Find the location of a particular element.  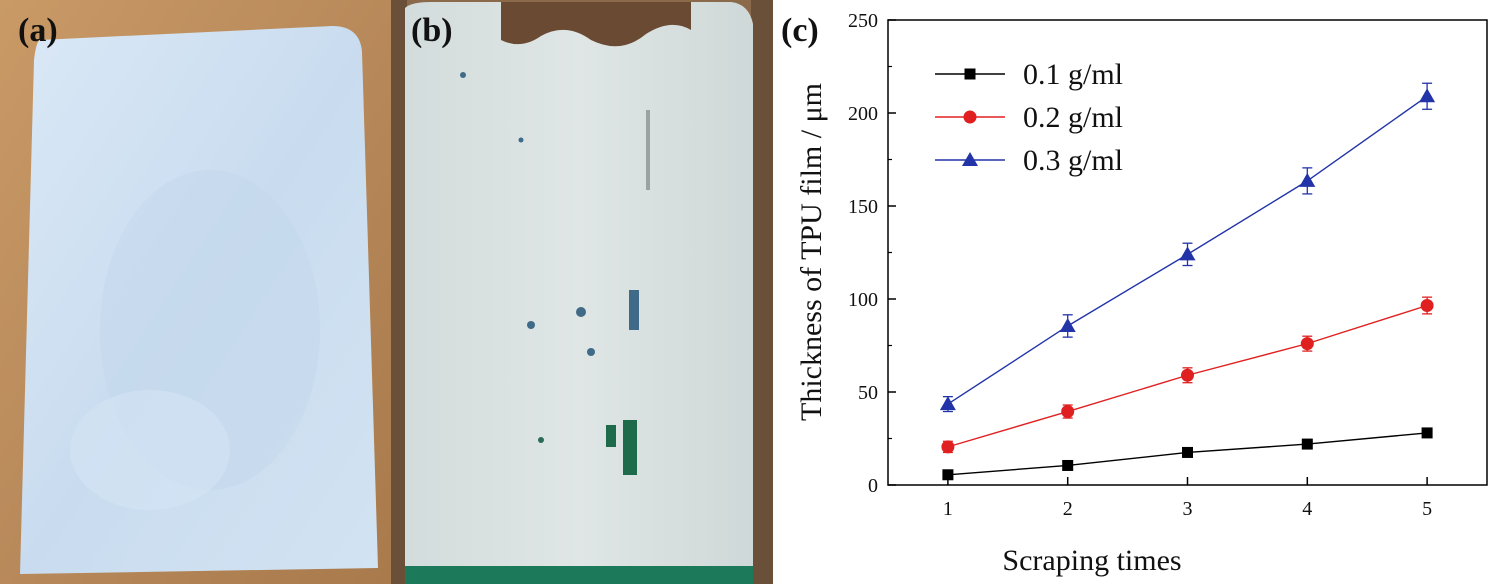

y-tick-label: 200 is located at coordinates (863, 114).